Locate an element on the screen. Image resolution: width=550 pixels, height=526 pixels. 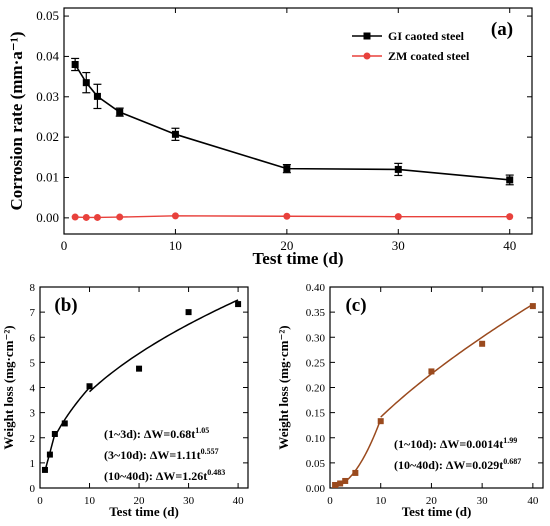
panel-b-xlabel: Test time (d) is located at coordinates (144, 511).